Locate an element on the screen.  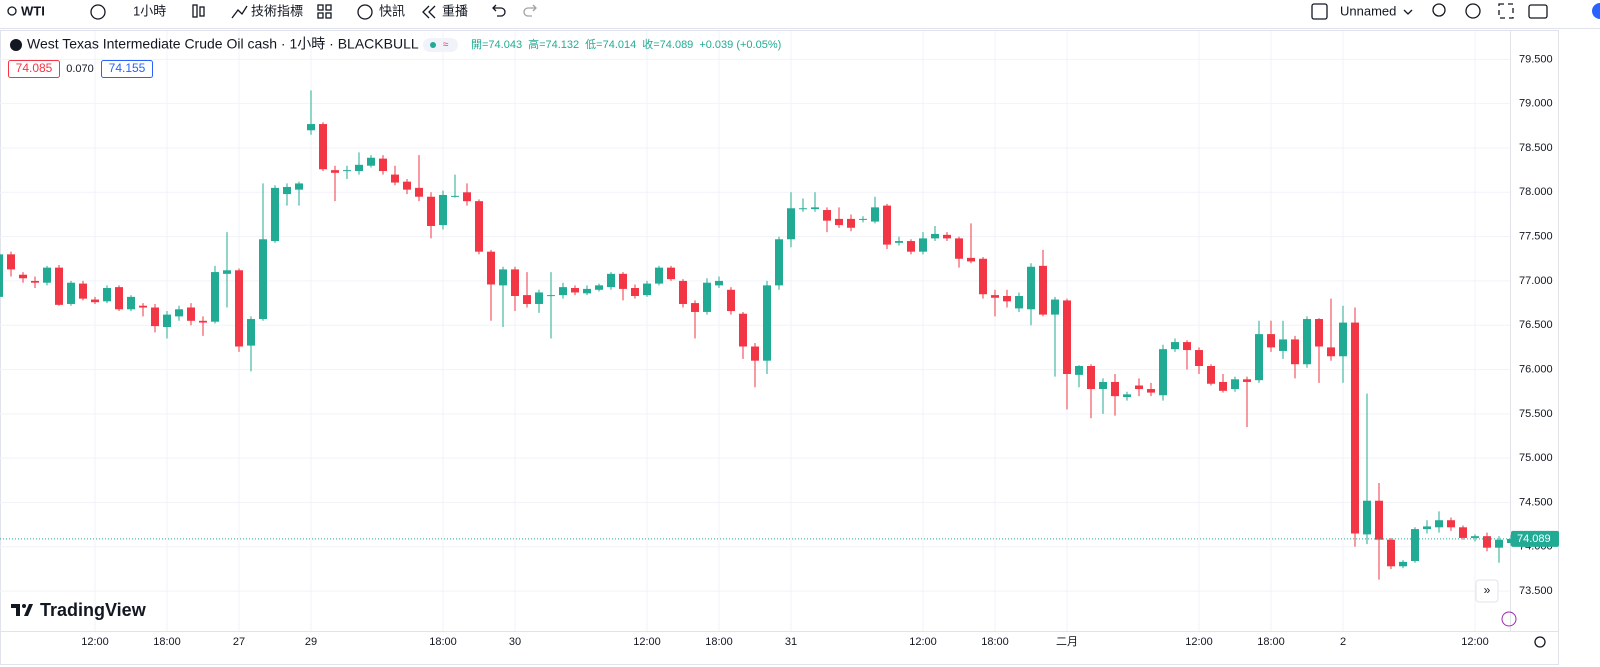
scroll-to-realtime is located at coordinates (1487, 591).